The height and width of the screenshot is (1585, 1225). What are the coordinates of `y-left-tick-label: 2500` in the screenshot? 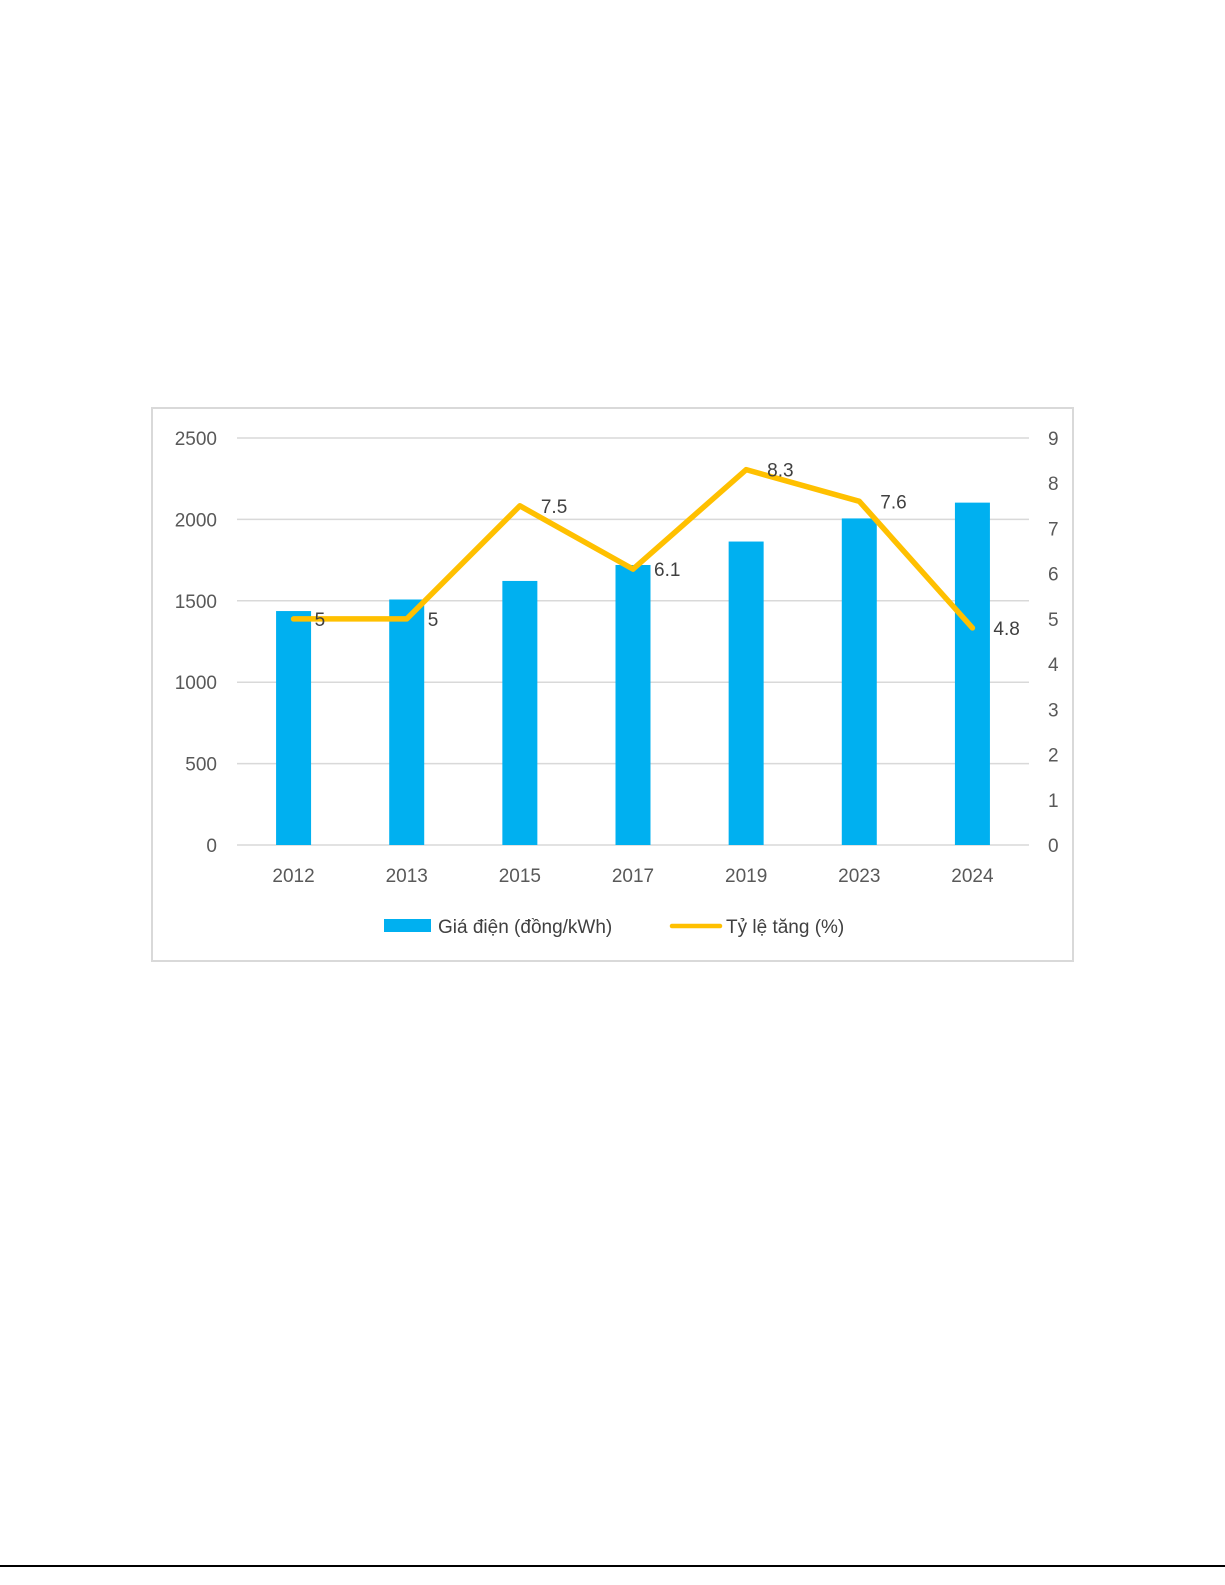 It's located at (196, 439).